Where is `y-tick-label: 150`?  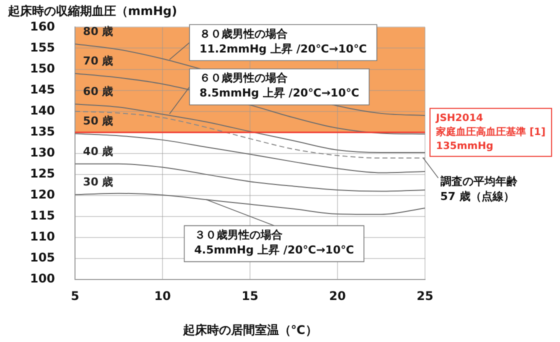
y-tick-label: 150 is located at coordinates (43, 68).